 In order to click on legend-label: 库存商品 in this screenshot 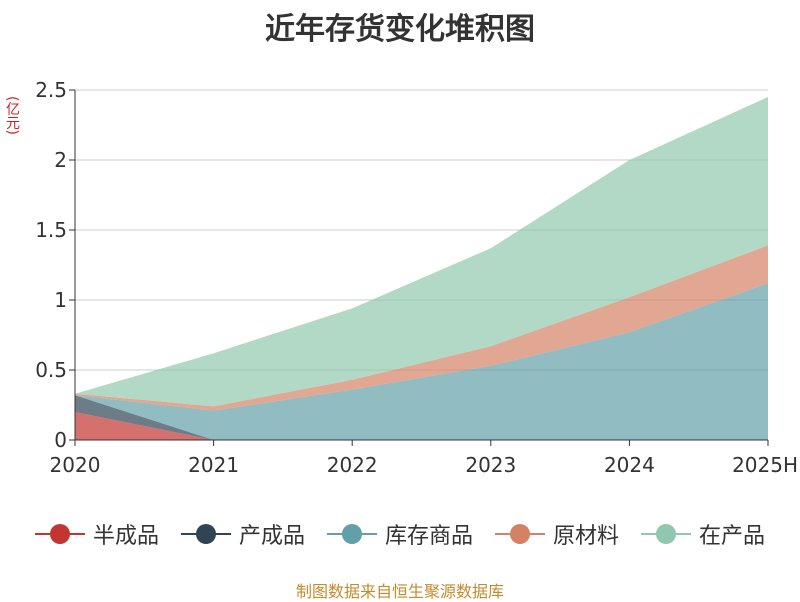, I will do `click(428, 536)`.